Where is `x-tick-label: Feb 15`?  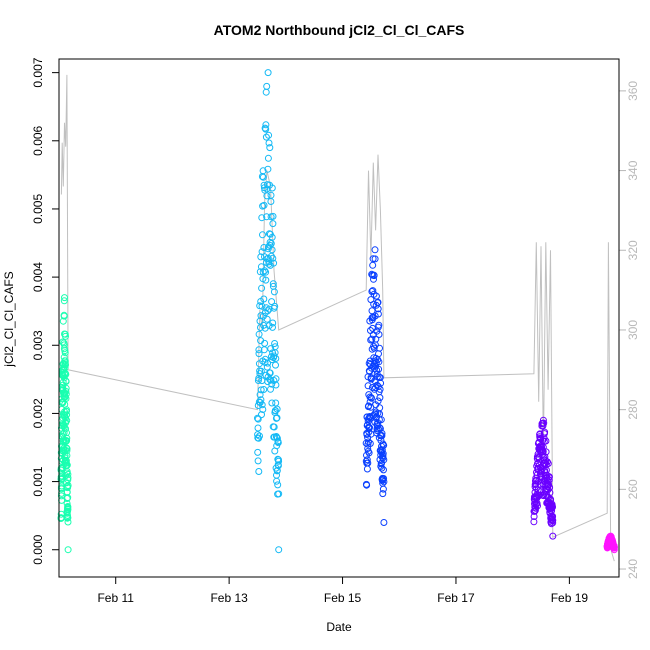 x-tick-label: Feb 15 is located at coordinates (343, 598).